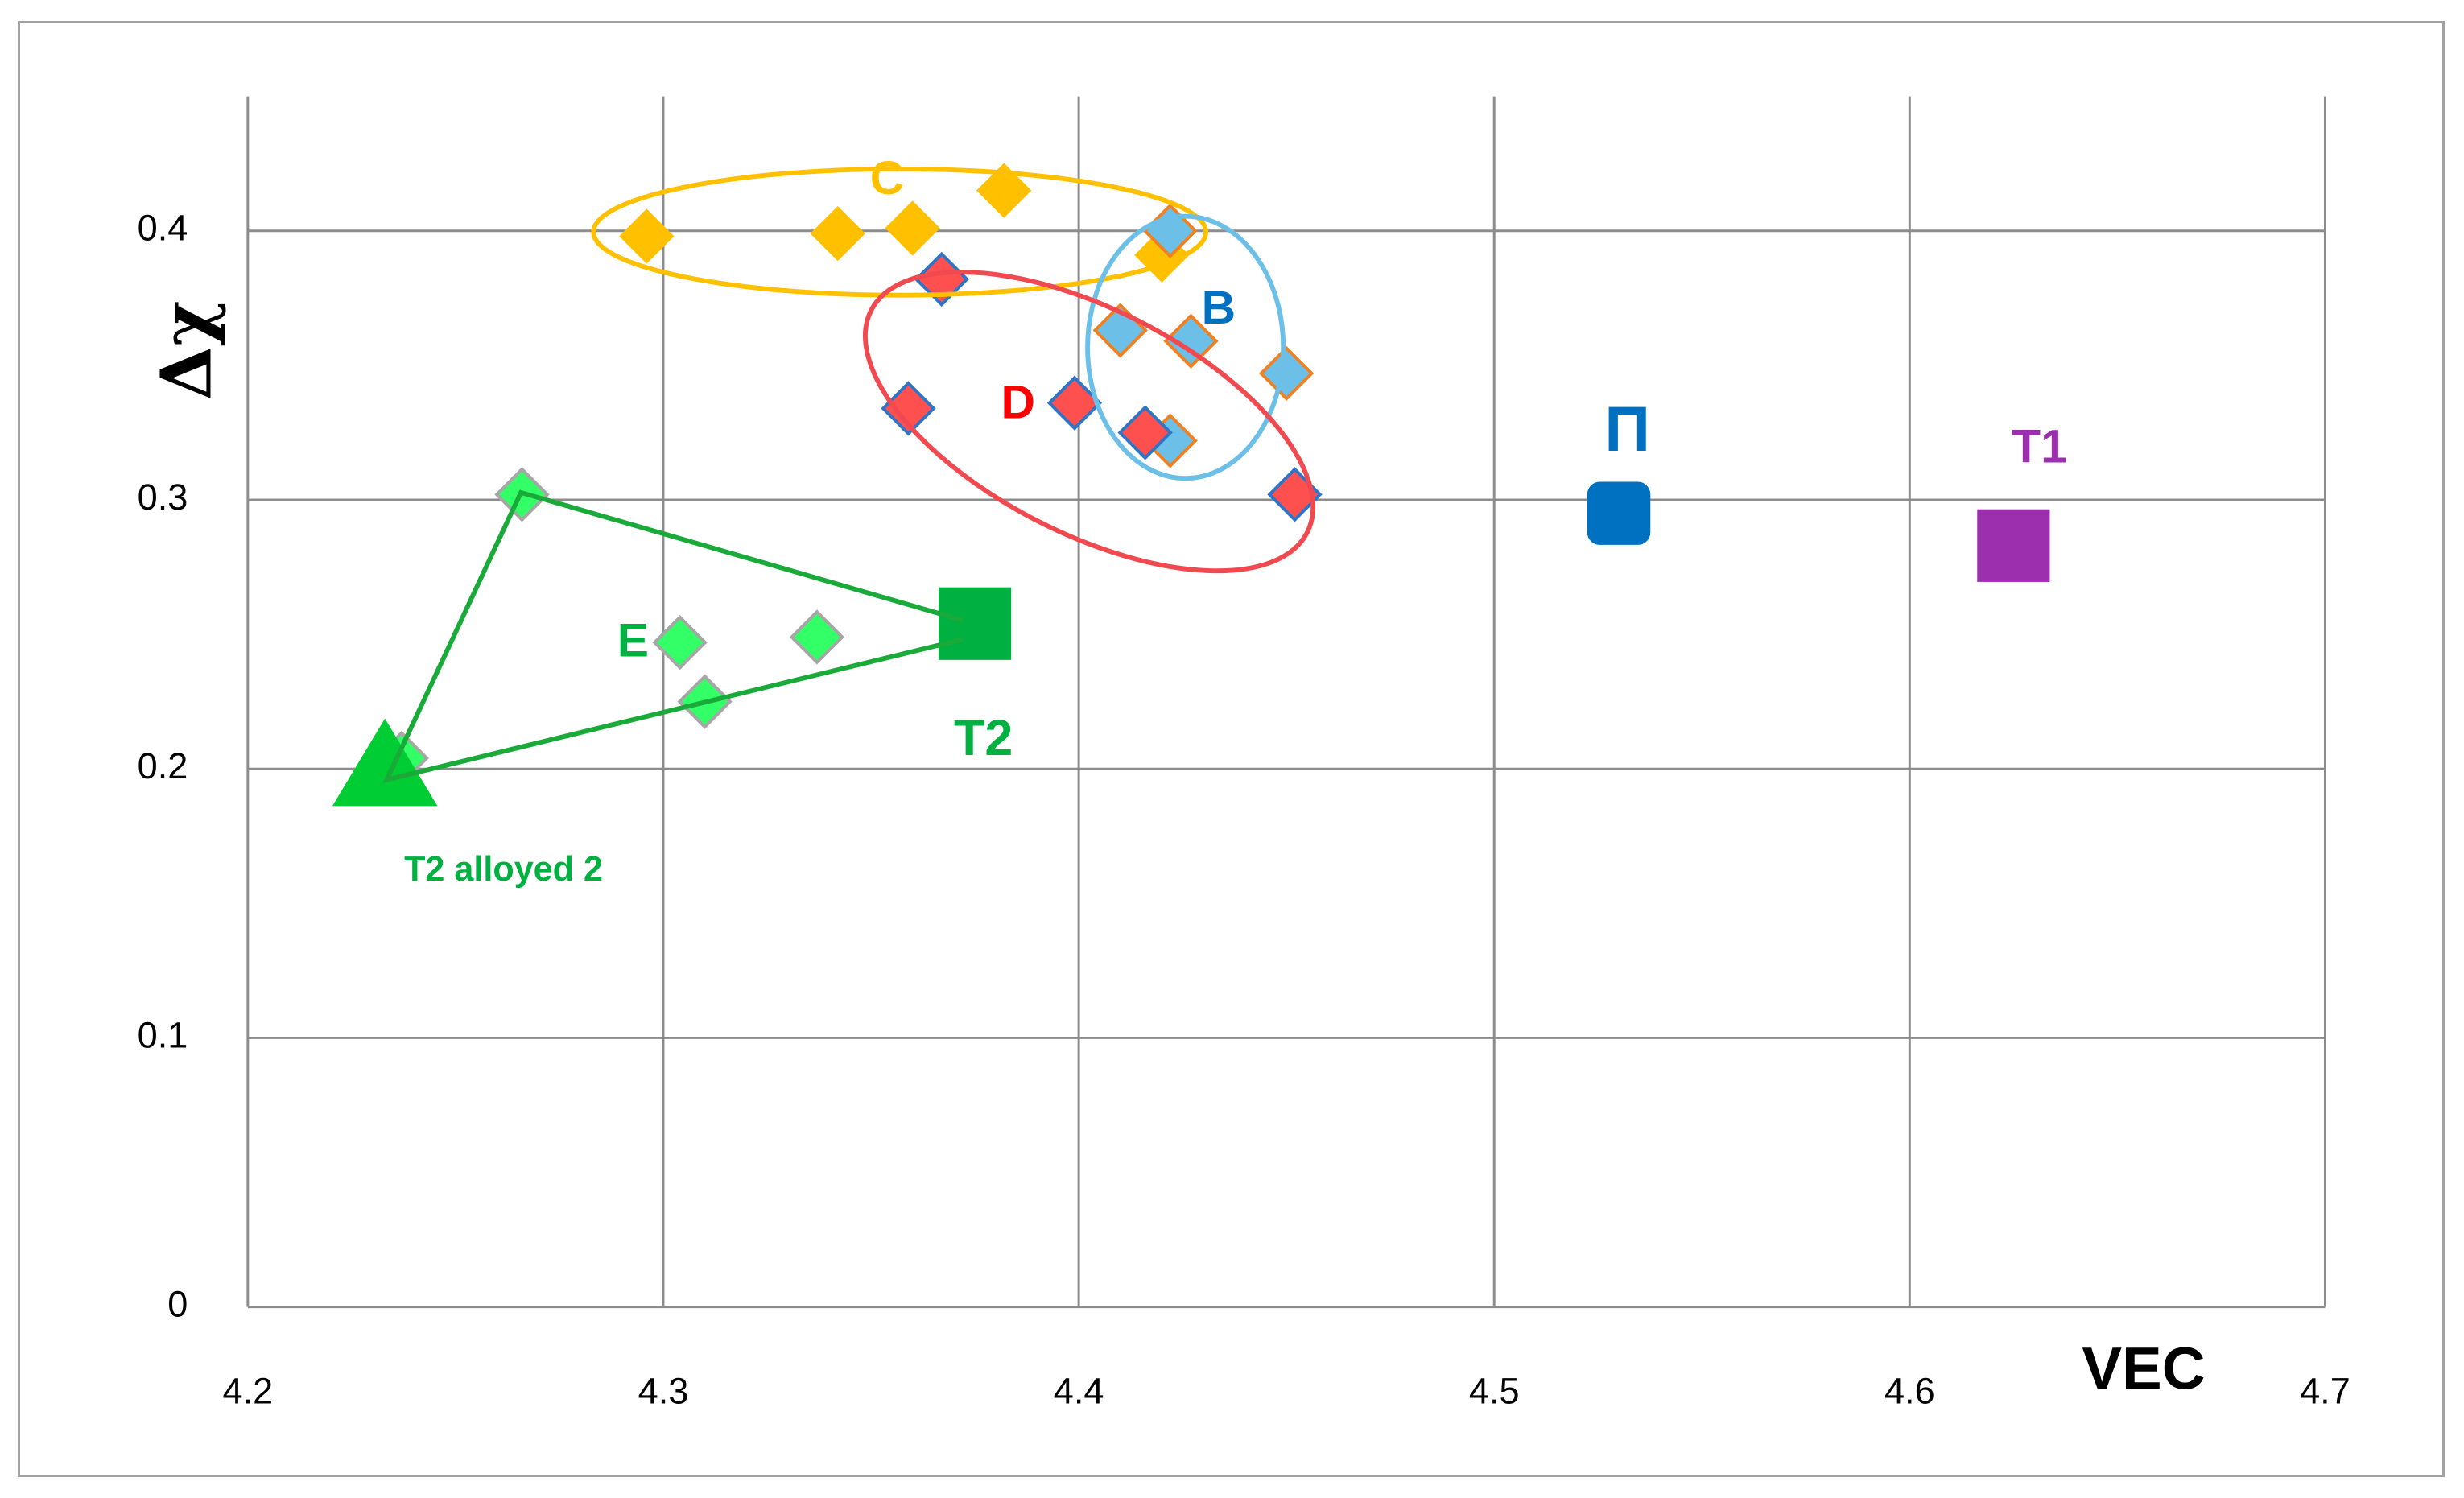 The image size is (2464, 1498). Describe the element at coordinates (1495, 1390) in the screenshot. I see `x-tick-label: 4.5` at that location.